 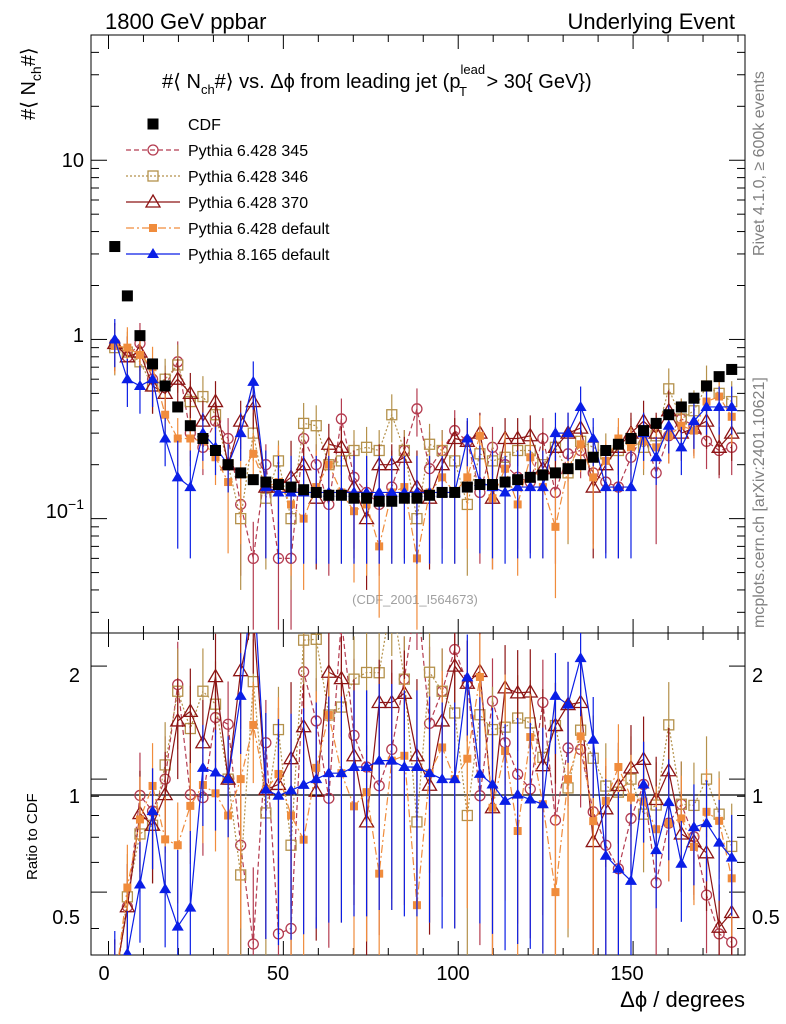 I want to click on legend-item: Pythia 6.428 346, so click(x=217, y=177).